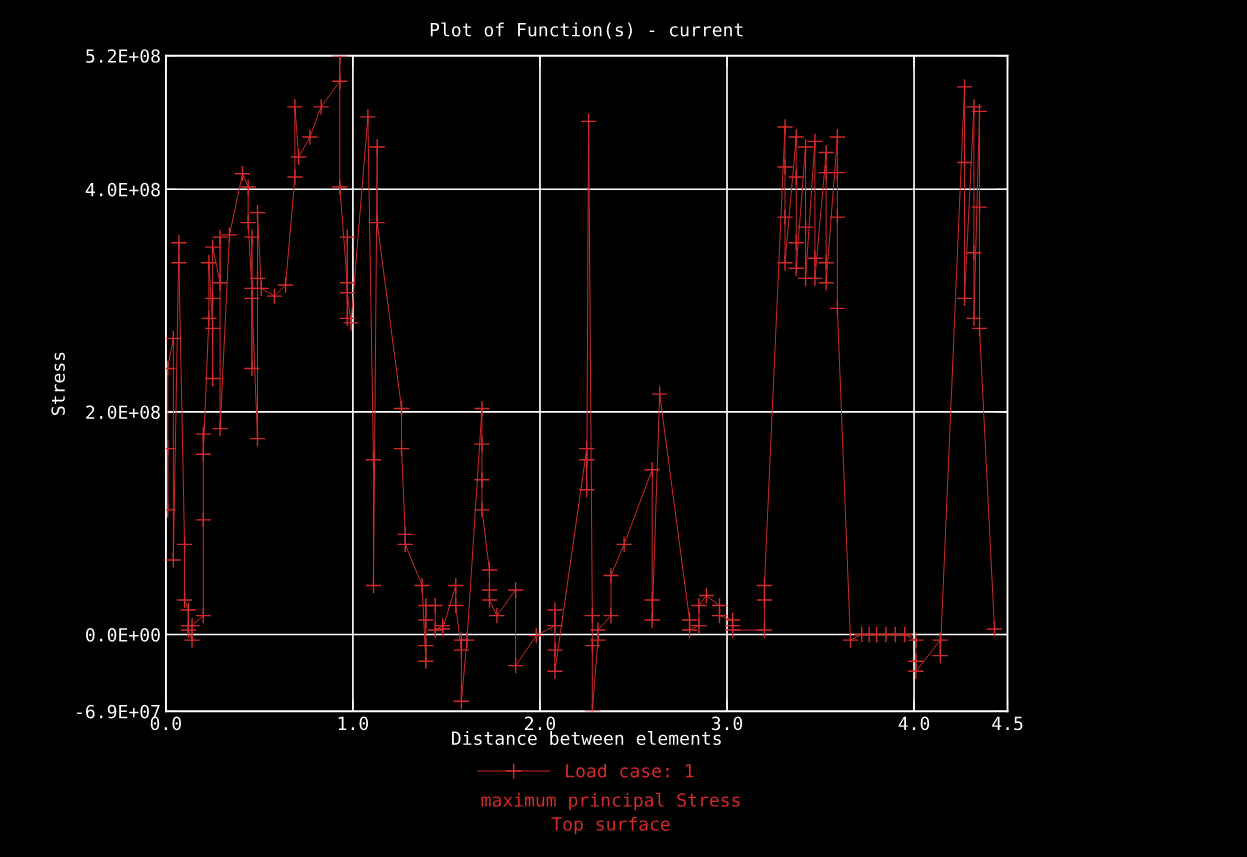  What do you see at coordinates (122, 189) in the screenshot?
I see `y-tick-label: 4.0E+08` at bounding box center [122, 189].